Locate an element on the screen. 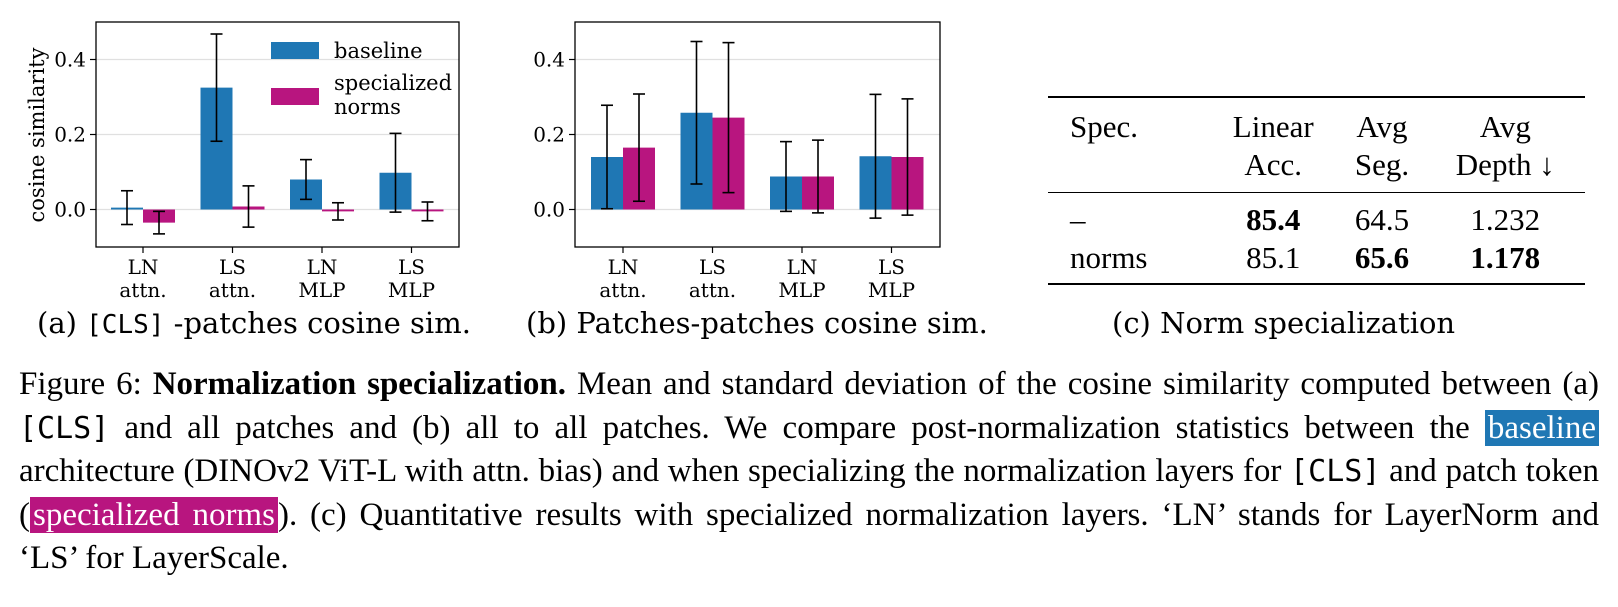 This screenshot has width=1618, height=607. panel-a-post: -patches cosine sim. is located at coordinates (317, 323).